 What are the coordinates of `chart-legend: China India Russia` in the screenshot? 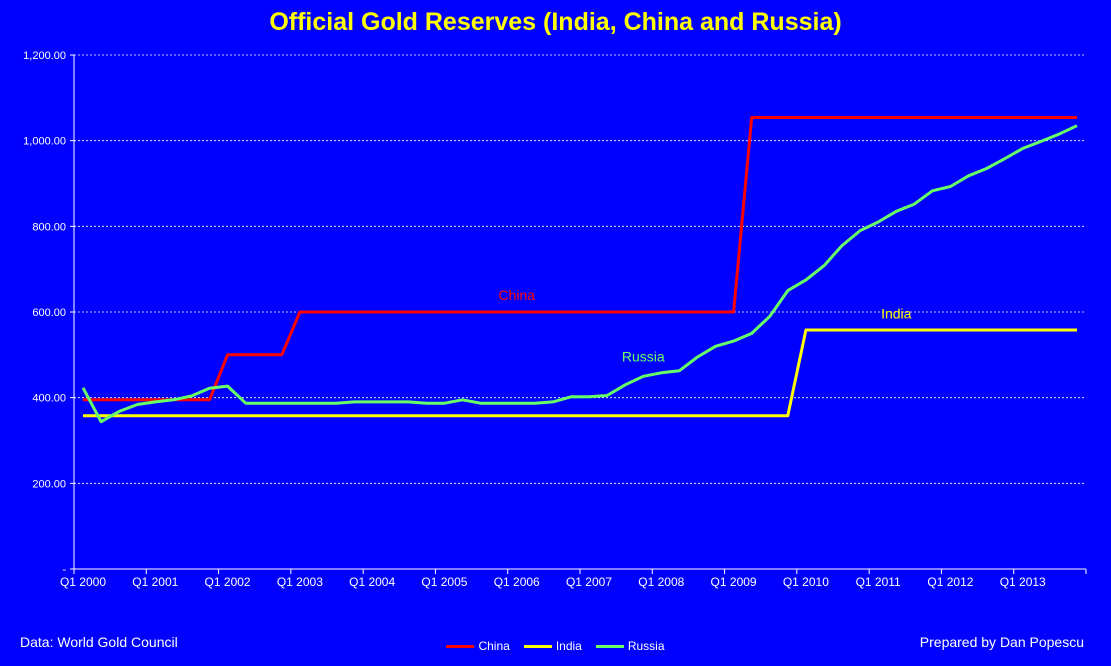 It's located at (555, 646).